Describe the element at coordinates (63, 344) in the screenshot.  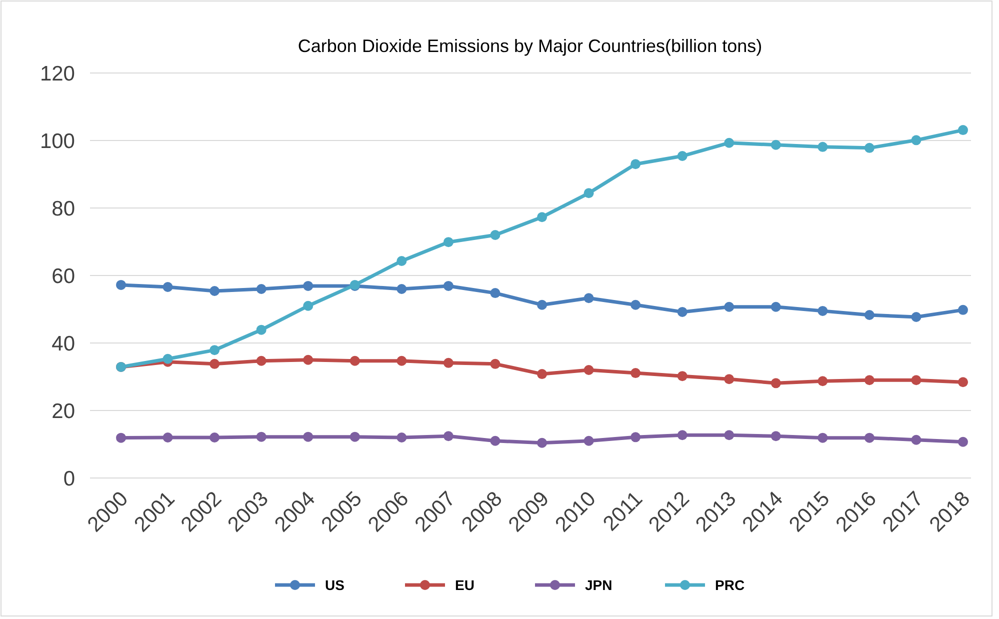
I see `y-tick-label: 40` at that location.